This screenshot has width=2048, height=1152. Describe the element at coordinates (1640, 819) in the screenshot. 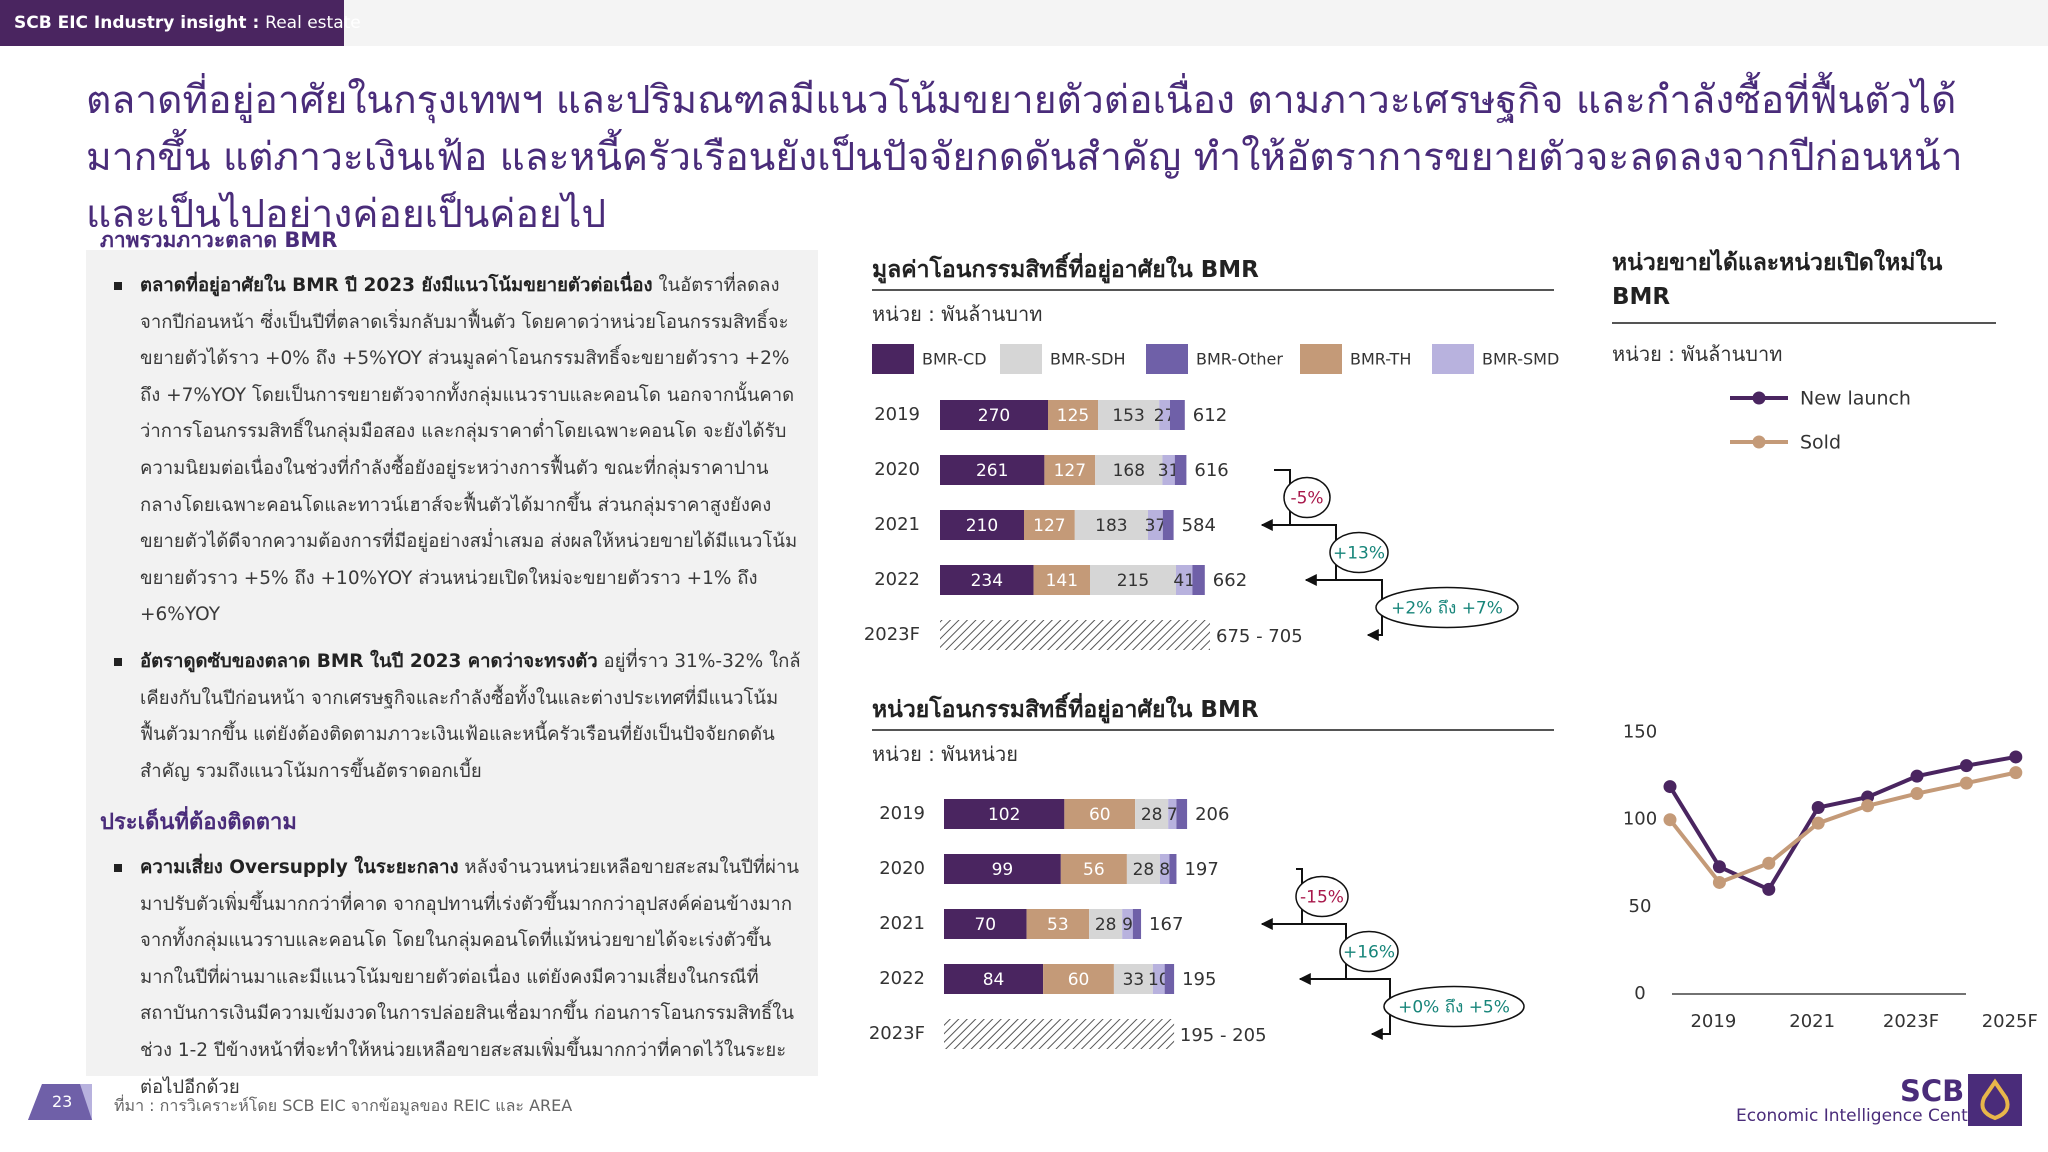

I see `y-tick-label: 100` at that location.